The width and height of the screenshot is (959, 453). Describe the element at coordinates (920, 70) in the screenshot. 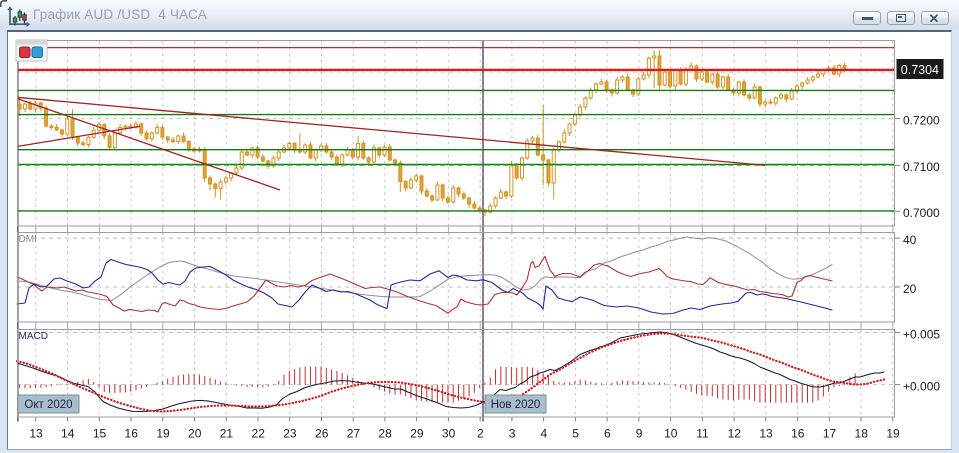

I see `svg-text: 0.7304` at that location.